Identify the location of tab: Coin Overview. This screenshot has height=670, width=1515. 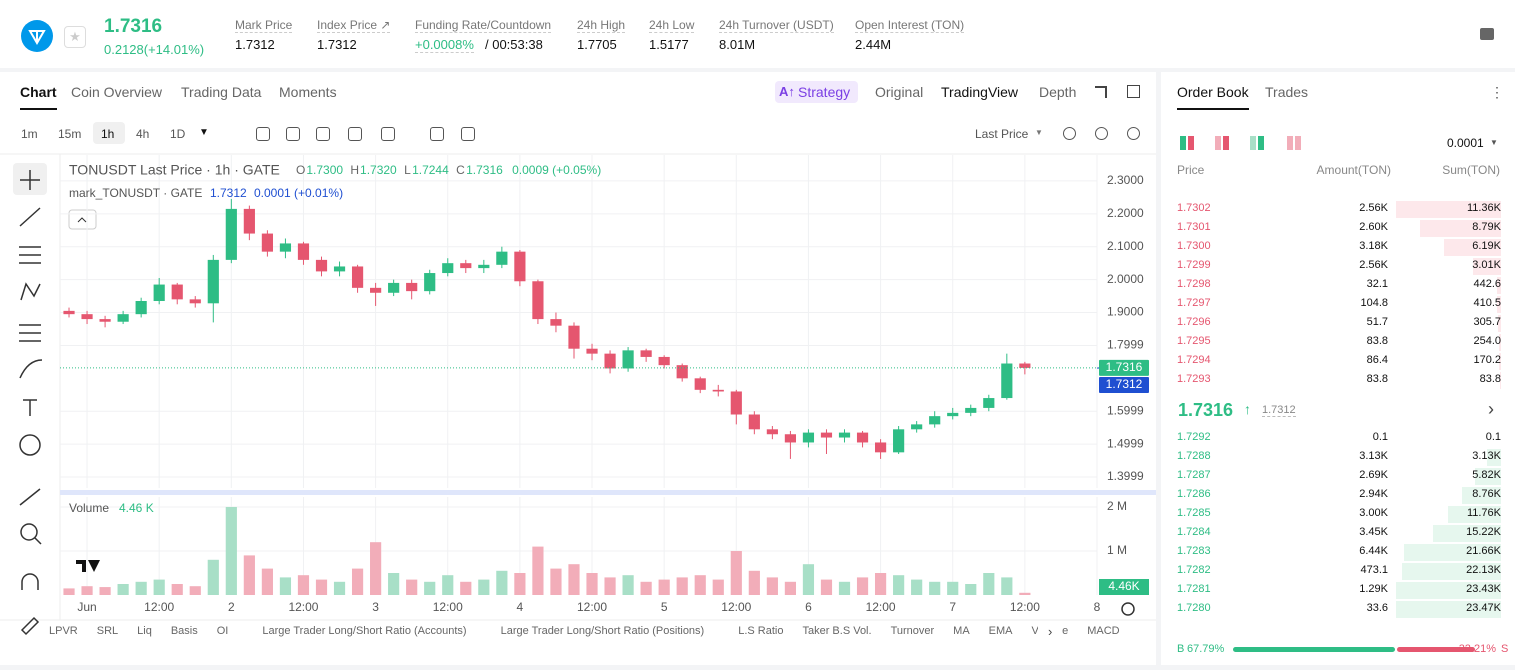
(117, 92).